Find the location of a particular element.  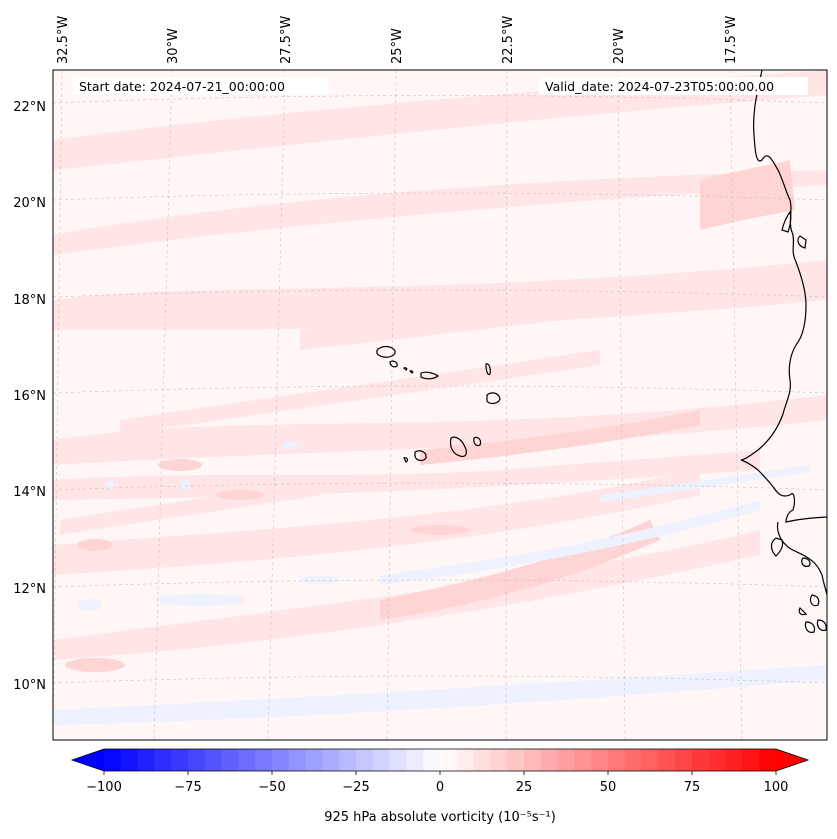

cabo-verde-islands is located at coordinates (438, 404).